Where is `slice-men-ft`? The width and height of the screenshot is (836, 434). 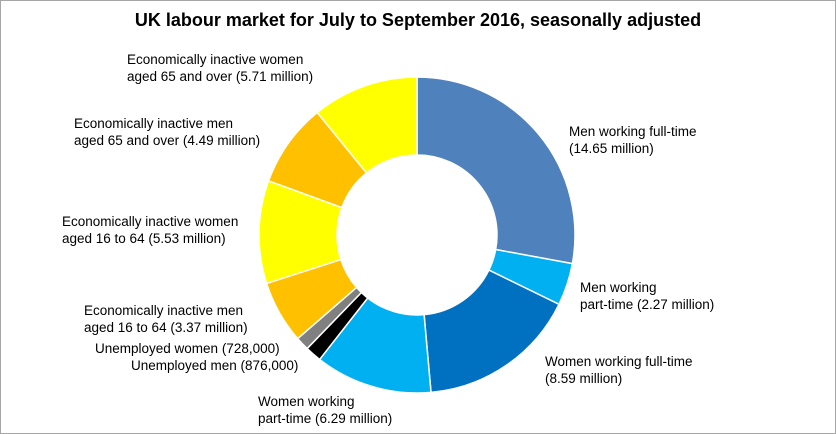
slice-men-ft is located at coordinates (496, 170).